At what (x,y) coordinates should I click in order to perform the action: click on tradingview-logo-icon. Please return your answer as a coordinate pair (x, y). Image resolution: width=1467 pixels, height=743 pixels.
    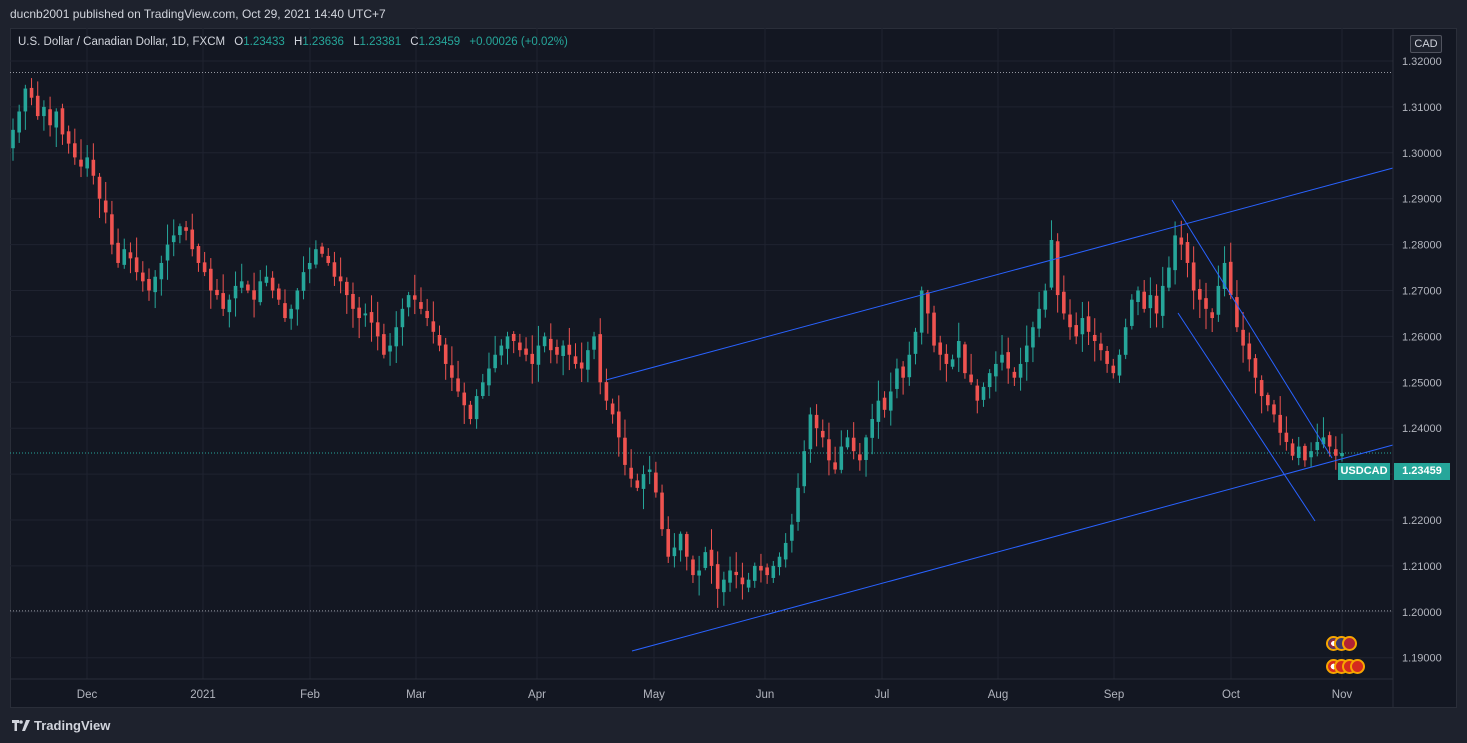
    Looking at the image, I should click on (21, 725).